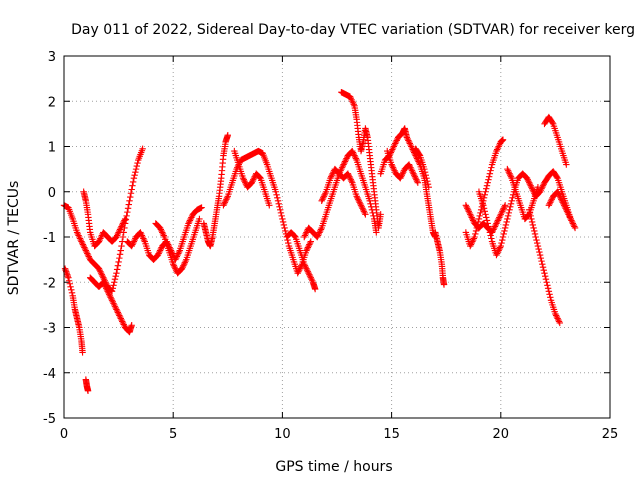  What do you see at coordinates (49, 329) in the screenshot?
I see `y-tick-label: -3` at bounding box center [49, 329].